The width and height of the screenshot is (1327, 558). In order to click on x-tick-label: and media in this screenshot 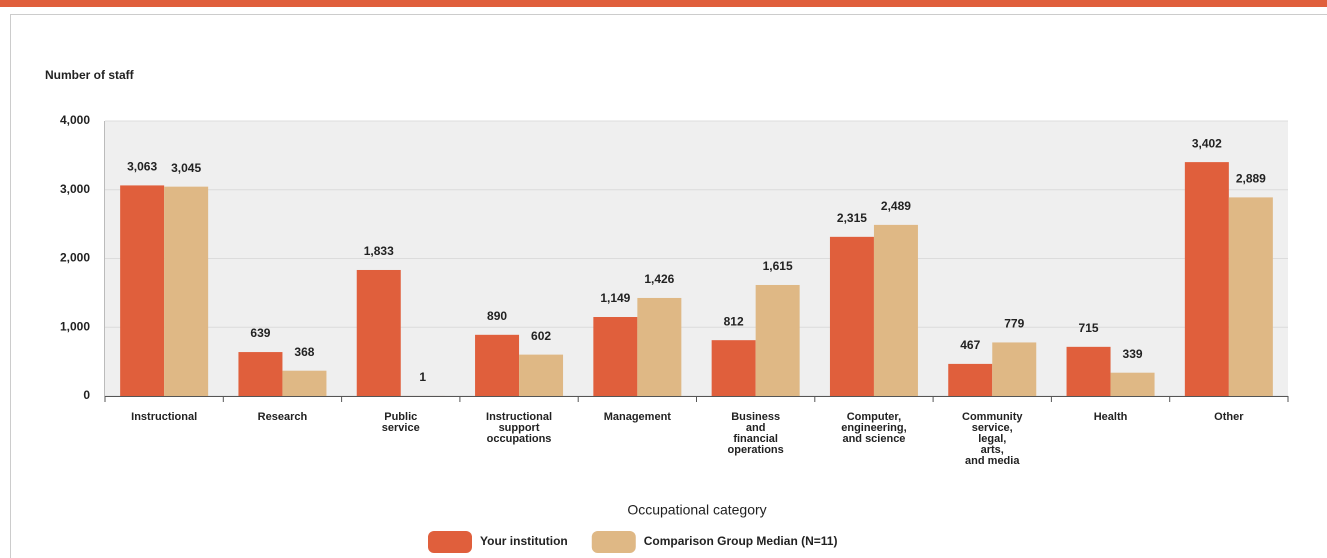, I will do `click(992, 461)`.